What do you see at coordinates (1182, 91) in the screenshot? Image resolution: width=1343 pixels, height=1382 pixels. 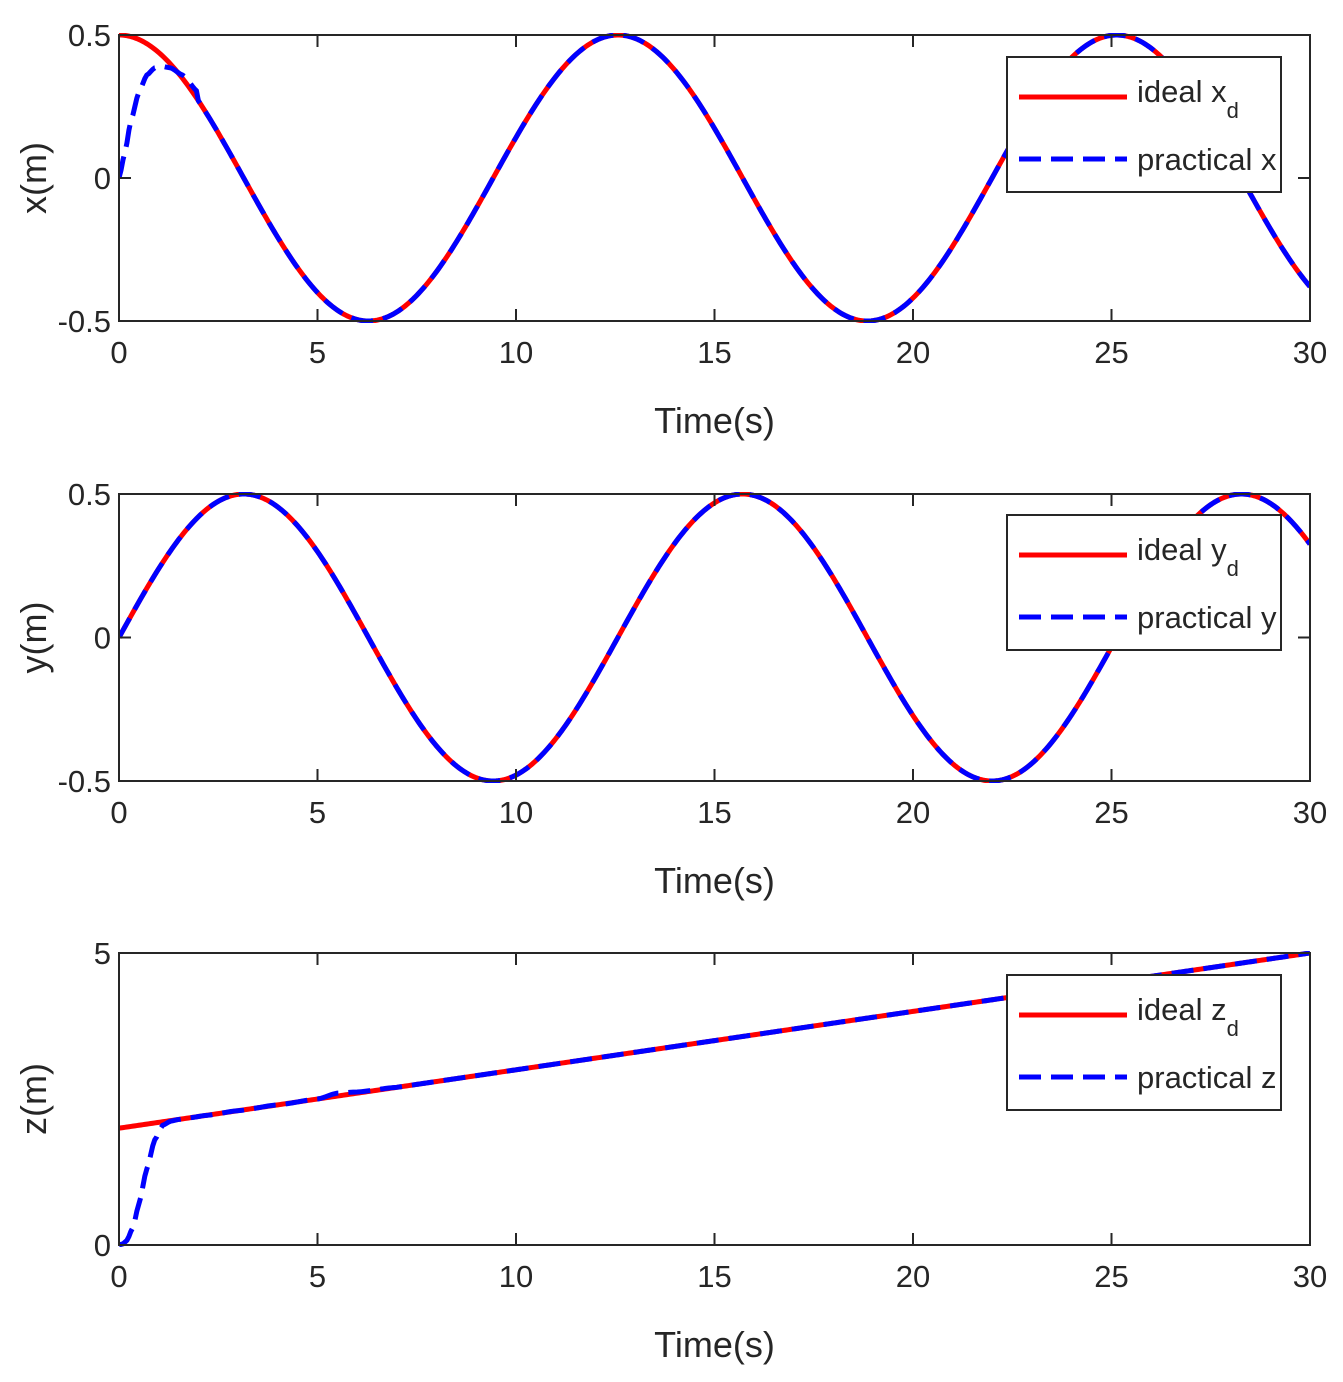 I see `legend-label-ideal-main: ideal x` at bounding box center [1182, 91].